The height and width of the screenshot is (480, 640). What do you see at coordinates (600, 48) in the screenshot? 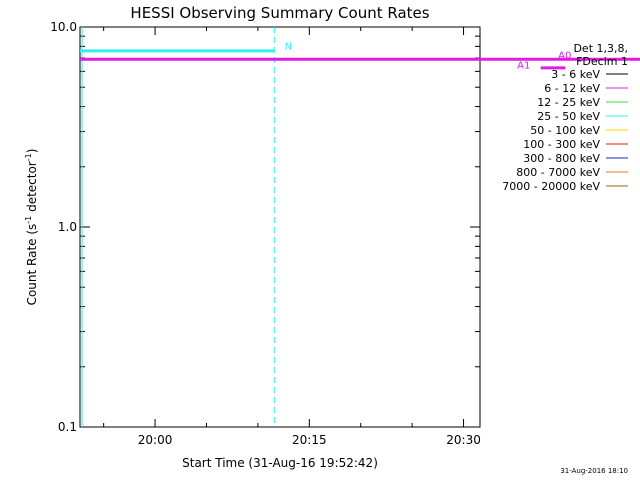
I see `legend-header: Det 1,3,8,` at bounding box center [600, 48].